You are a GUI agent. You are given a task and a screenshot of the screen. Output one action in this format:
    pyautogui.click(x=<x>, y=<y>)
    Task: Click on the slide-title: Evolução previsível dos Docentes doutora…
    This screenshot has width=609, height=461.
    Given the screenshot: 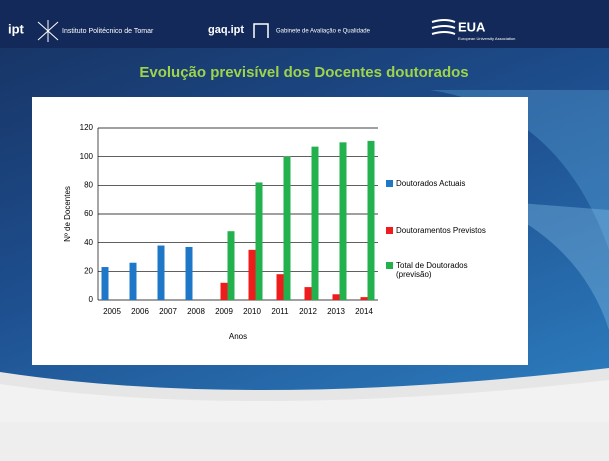 What is the action you would take?
    pyautogui.click(x=303, y=72)
    